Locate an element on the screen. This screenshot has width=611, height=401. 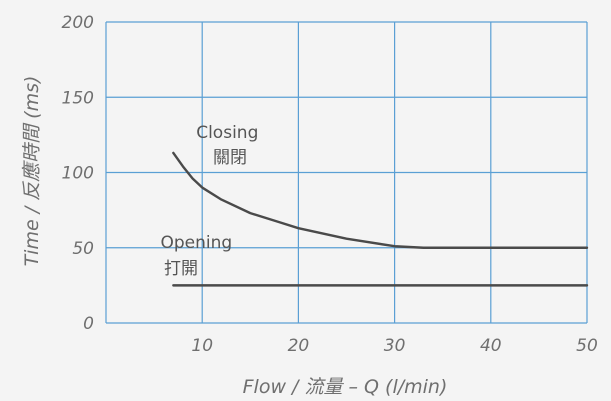
x-axis-title: Flow / 流量 – Q (l/min) is located at coordinates (345, 387).